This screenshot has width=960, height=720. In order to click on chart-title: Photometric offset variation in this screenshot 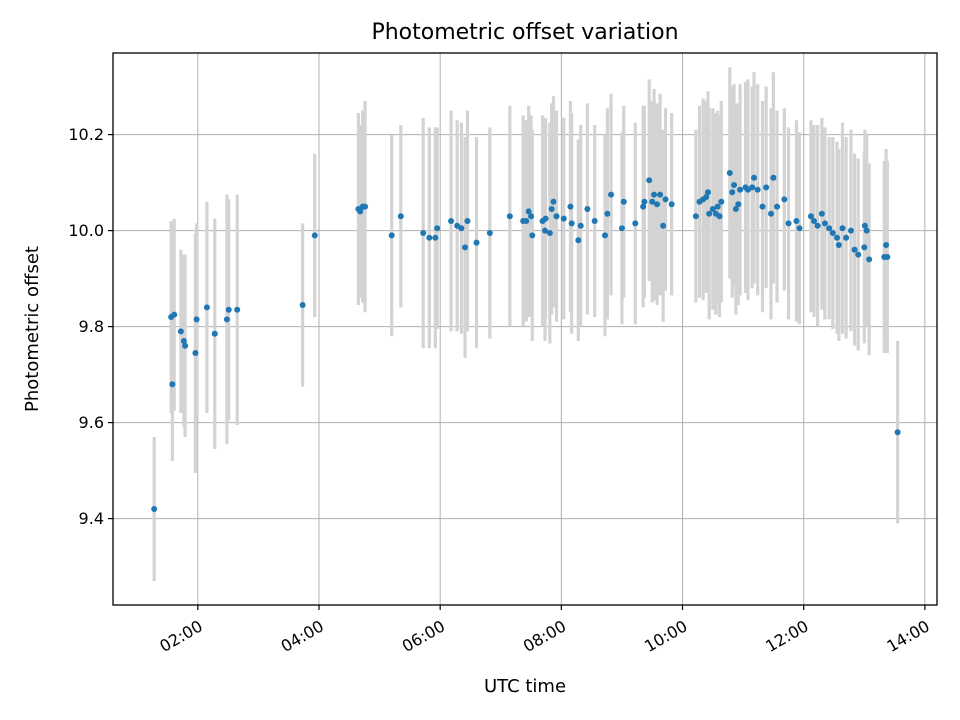, I will do `click(524, 32)`.